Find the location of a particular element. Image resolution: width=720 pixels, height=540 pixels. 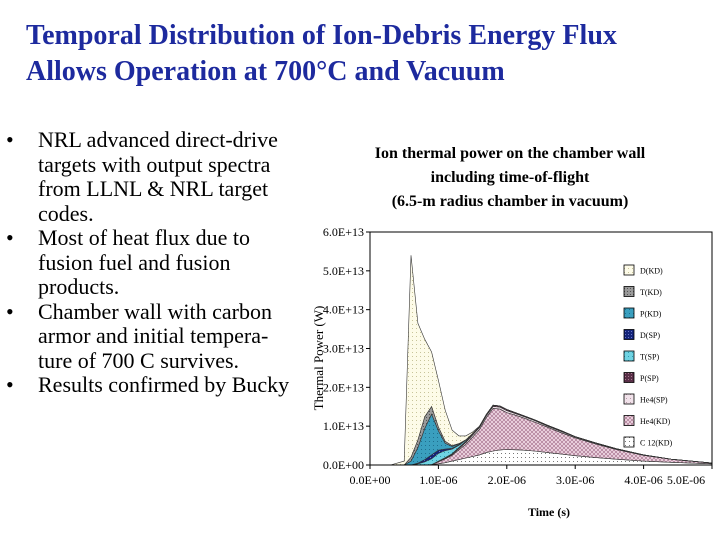

chart-title-line-2: including time-of-flight is located at coordinates (510, 177).